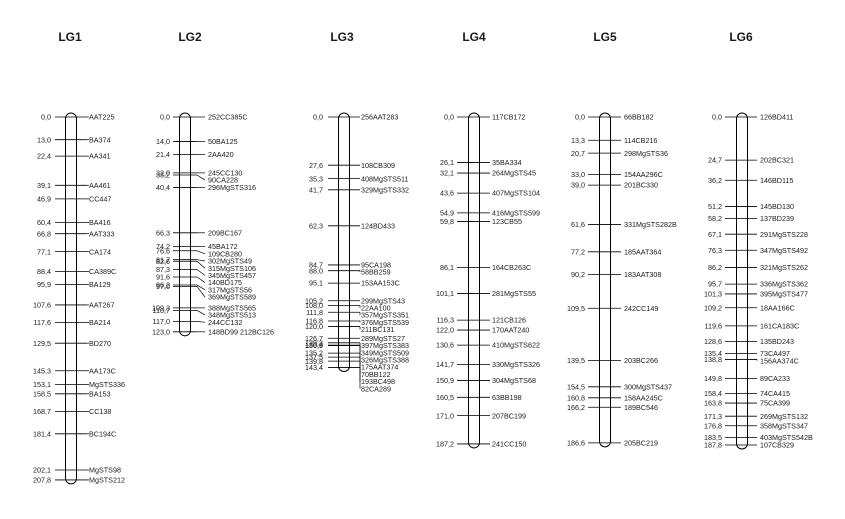  What do you see at coordinates (42, 384) in the screenshot?
I see `locus-position: 153,1` at bounding box center [42, 384].